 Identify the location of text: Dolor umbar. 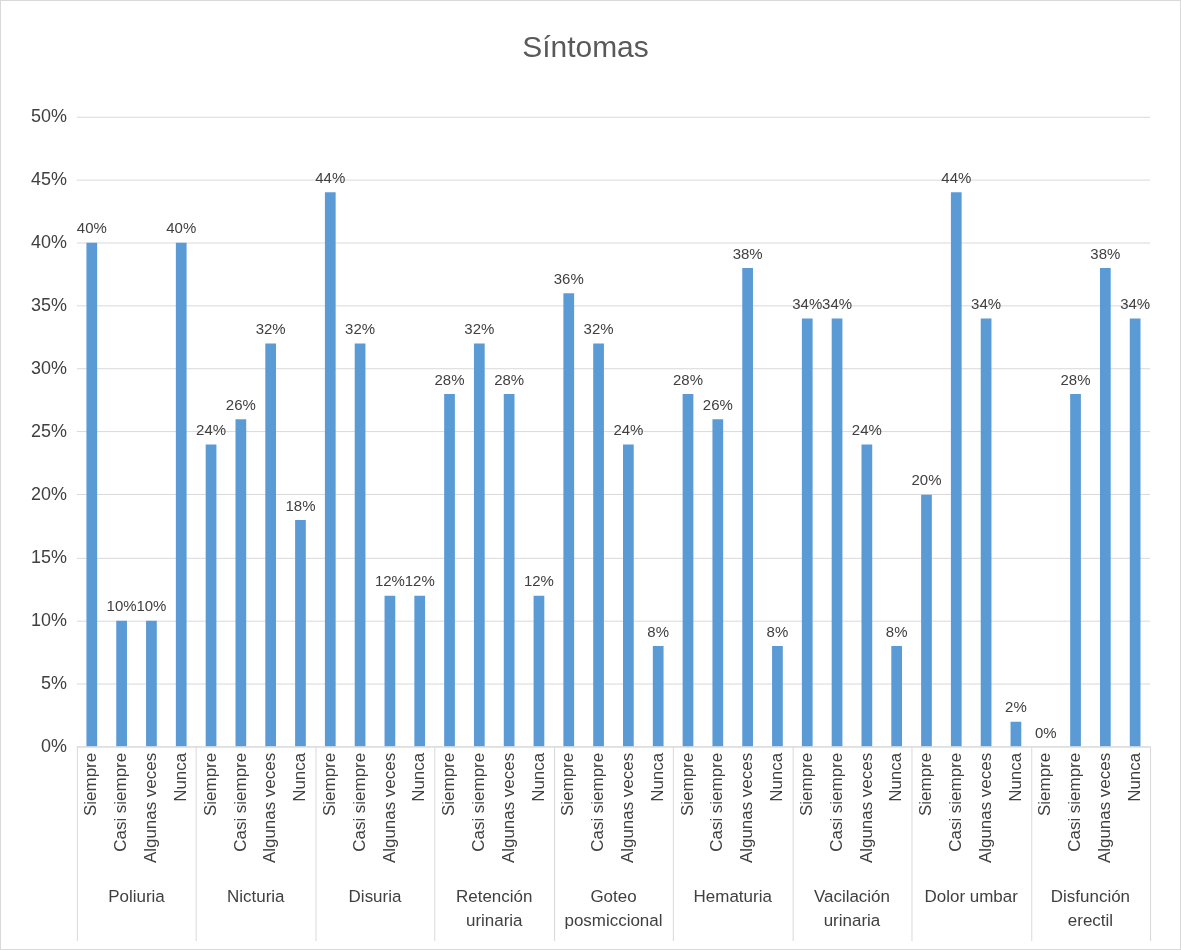
(971, 897).